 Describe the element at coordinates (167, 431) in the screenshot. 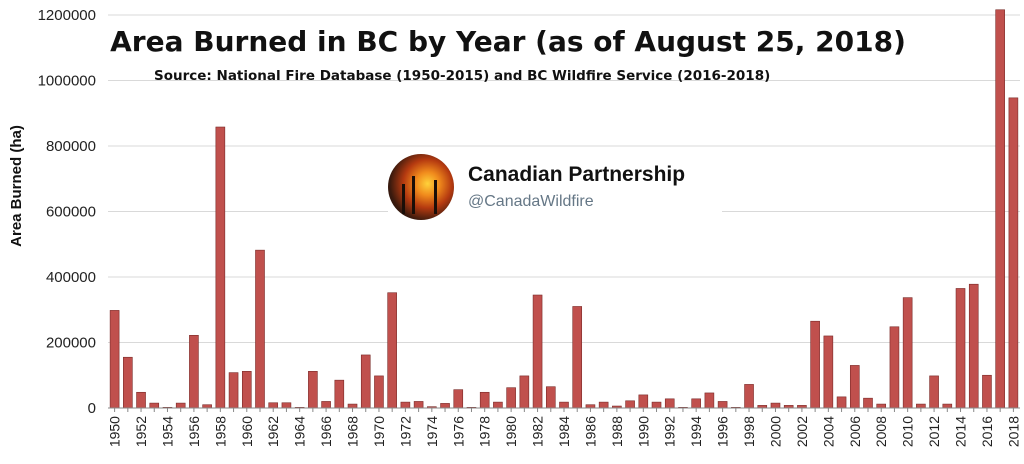

I see `x-tick-label: 1954` at that location.